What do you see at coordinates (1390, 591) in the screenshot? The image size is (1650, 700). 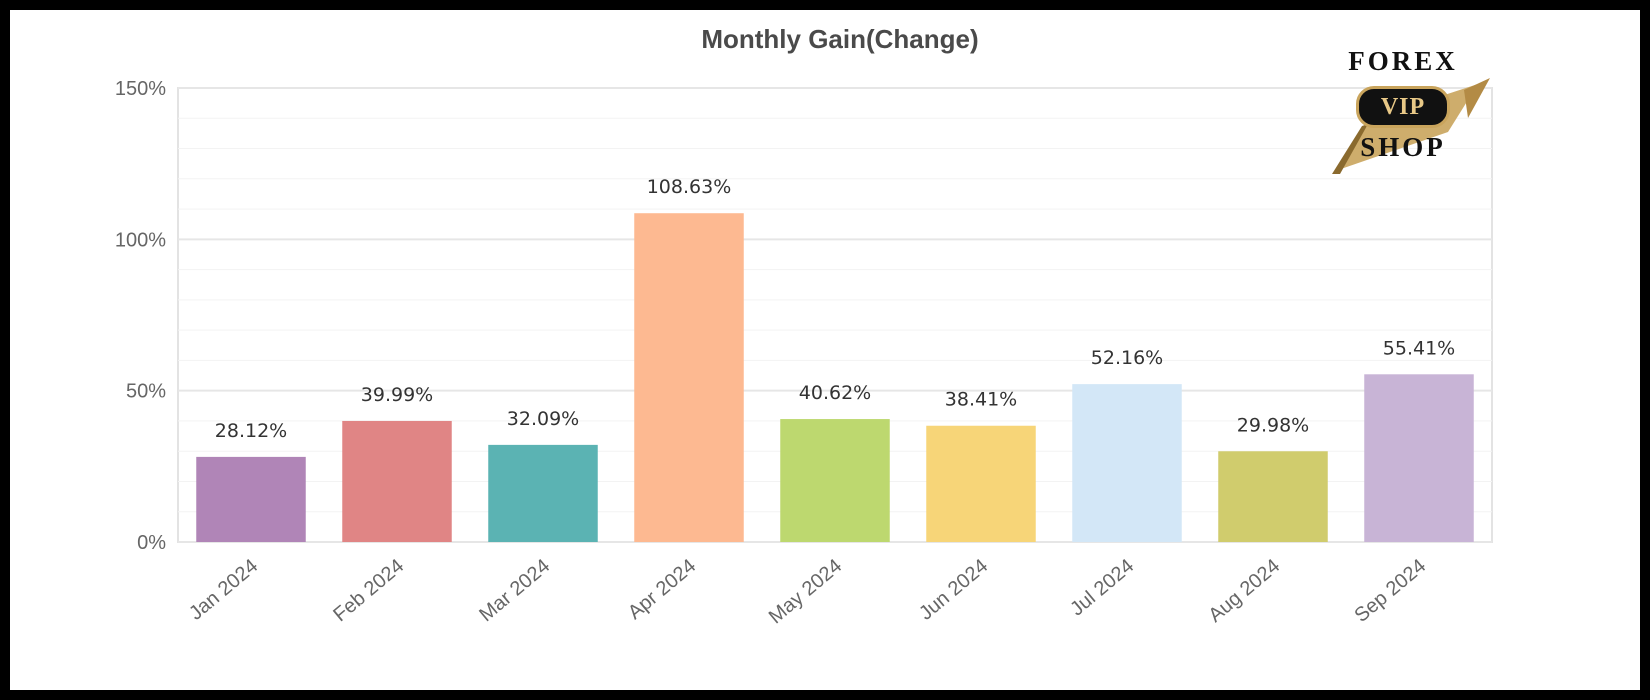 I see `x-tick-label: Sep 2024` at bounding box center [1390, 591].